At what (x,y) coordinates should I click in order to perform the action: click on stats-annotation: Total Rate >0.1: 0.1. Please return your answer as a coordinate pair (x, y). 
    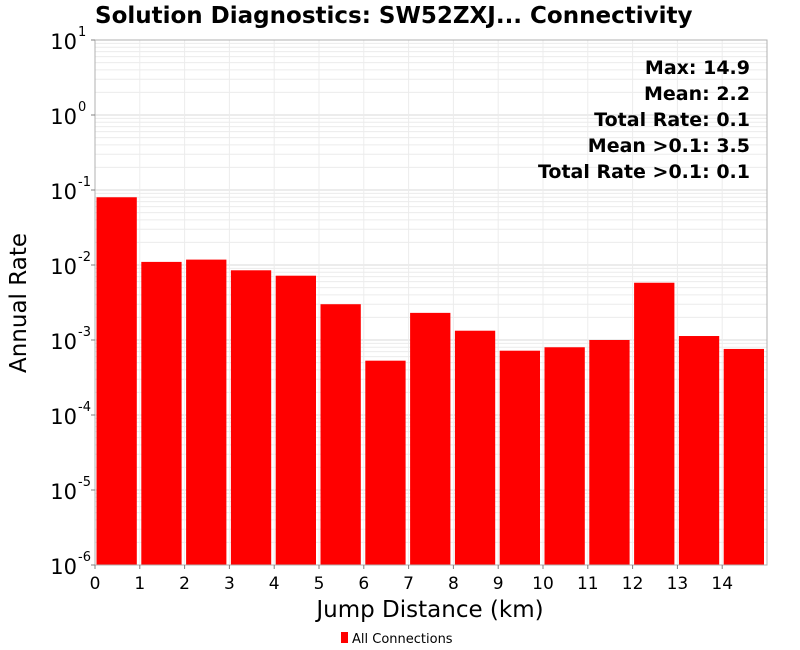
    Looking at the image, I should click on (644, 172).